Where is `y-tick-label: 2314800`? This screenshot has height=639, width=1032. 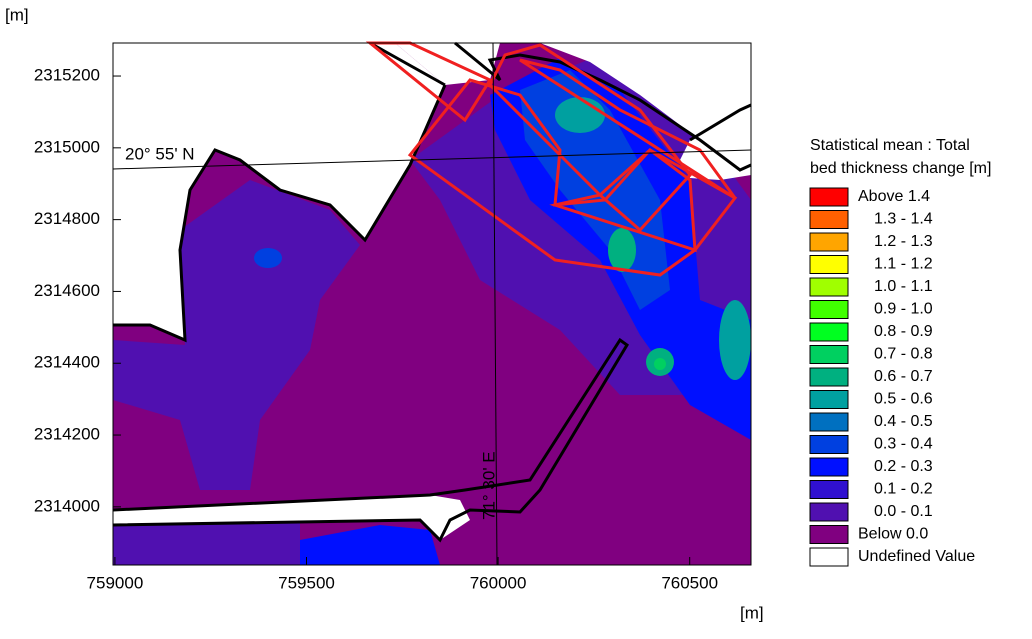
y-tick-label: 2314800 is located at coordinates (67, 218).